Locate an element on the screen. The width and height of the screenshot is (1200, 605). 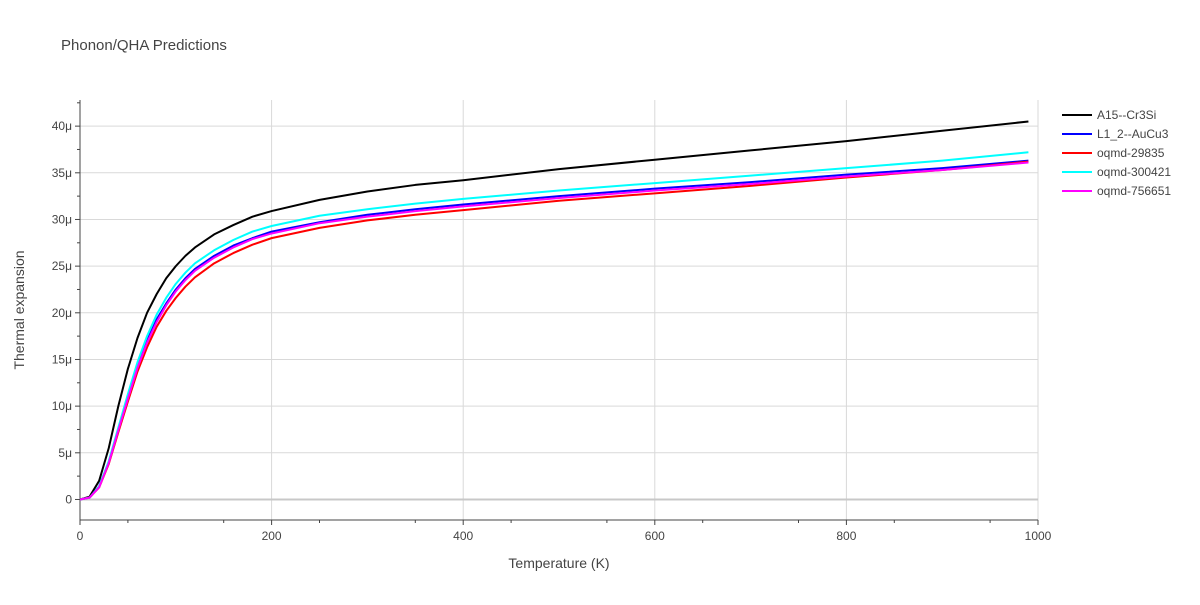
y-tick-label: 0 is located at coordinates (68, 499).